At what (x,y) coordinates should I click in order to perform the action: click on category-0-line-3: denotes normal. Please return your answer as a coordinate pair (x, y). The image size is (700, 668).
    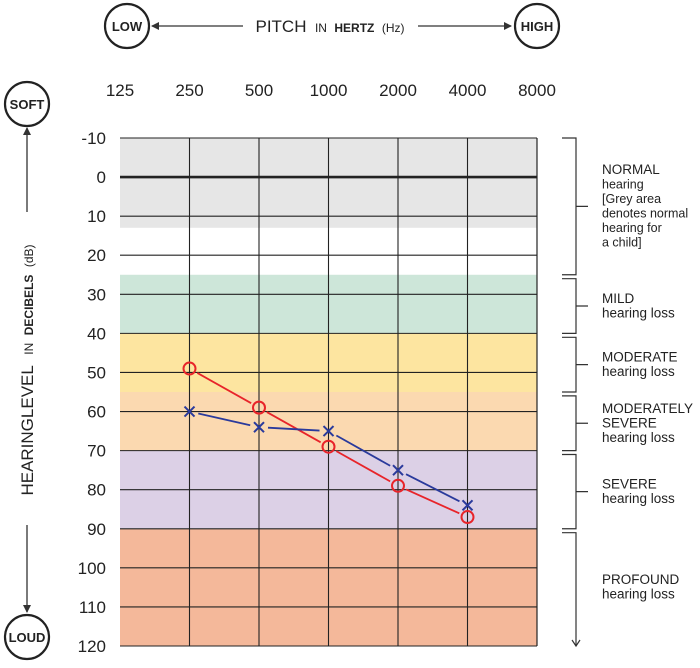
    Looking at the image, I should click on (645, 214).